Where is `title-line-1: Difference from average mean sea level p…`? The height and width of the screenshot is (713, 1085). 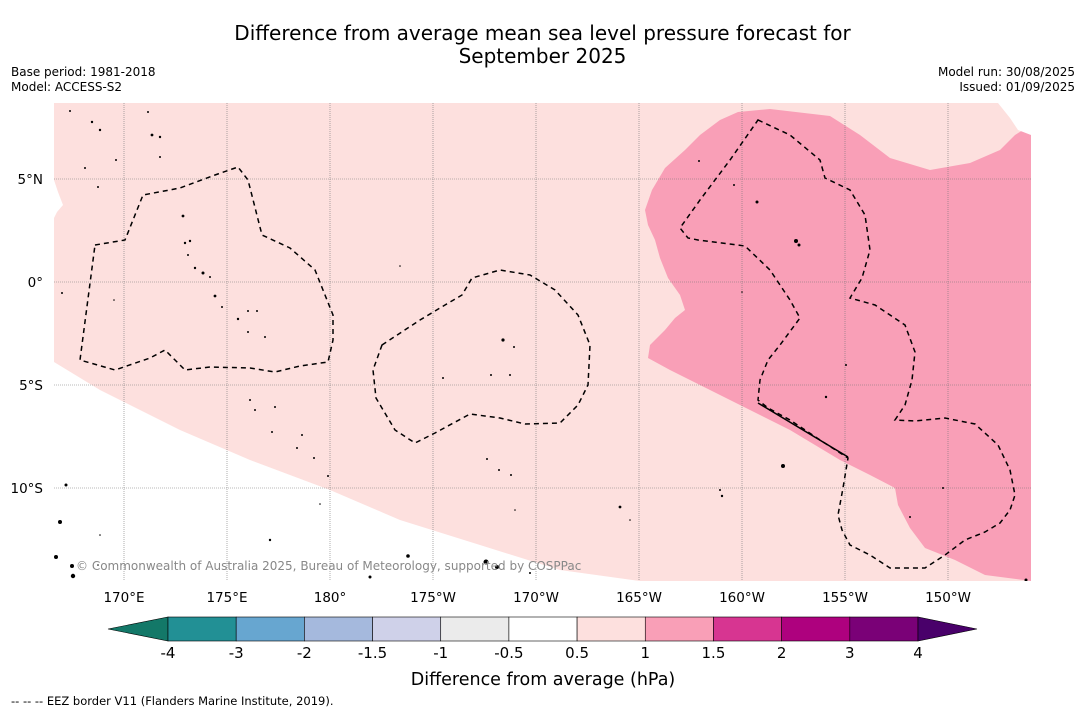
title-line-1: Difference from average mean sea level p… is located at coordinates (542, 33).